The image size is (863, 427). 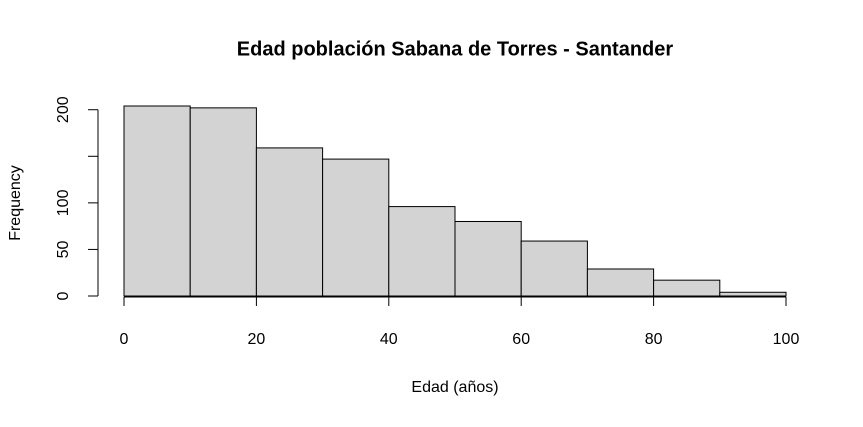 I want to click on x-tick-label: 20, so click(x=257, y=339).